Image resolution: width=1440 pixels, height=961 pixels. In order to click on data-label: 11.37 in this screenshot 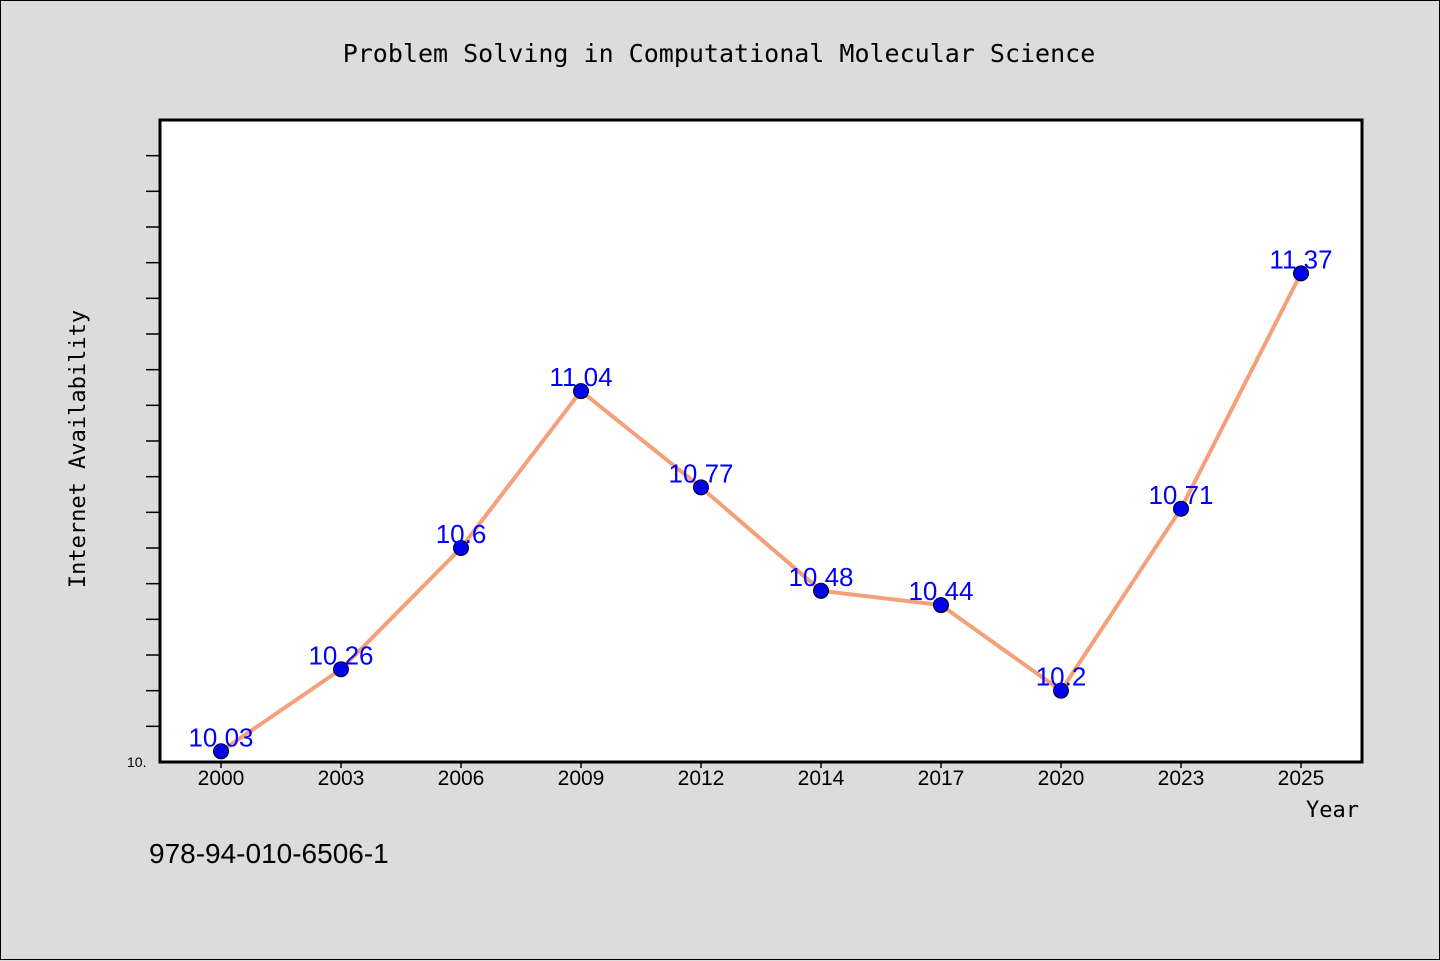, I will do `click(1300, 259)`.